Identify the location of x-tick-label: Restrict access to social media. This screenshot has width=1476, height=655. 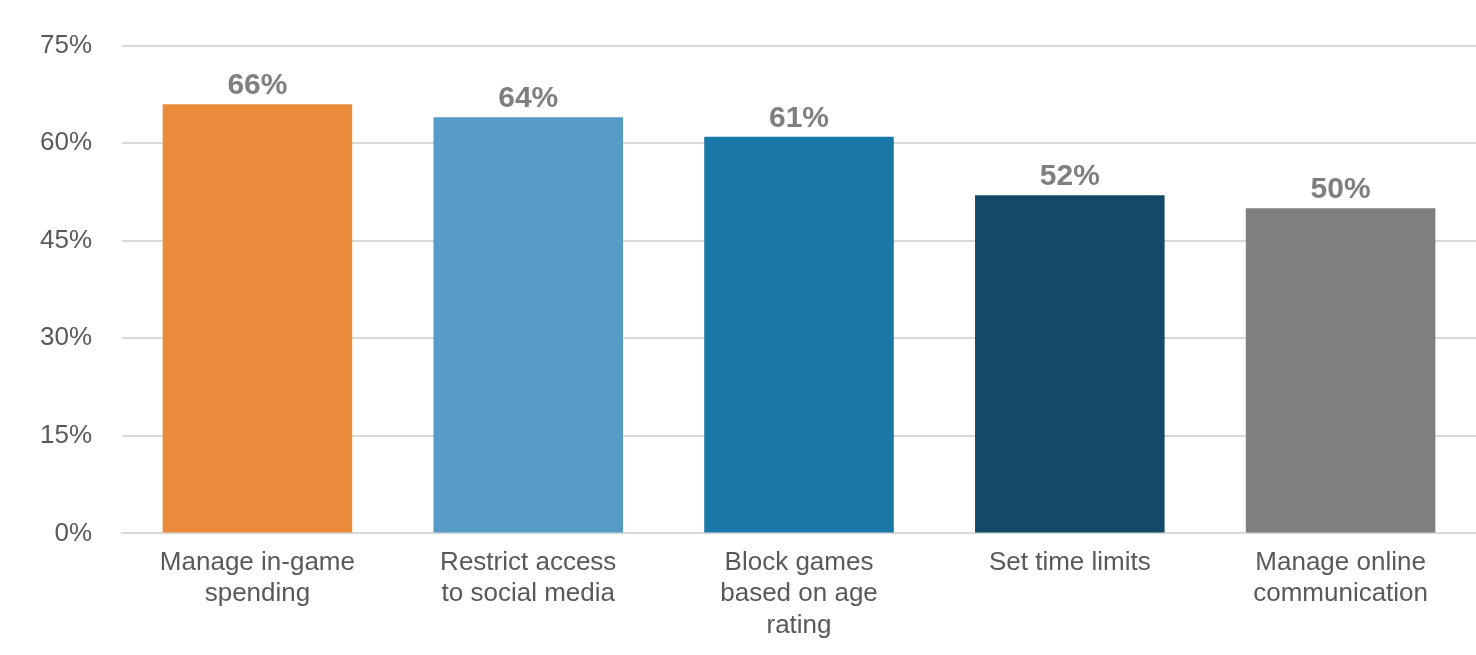
(528, 577).